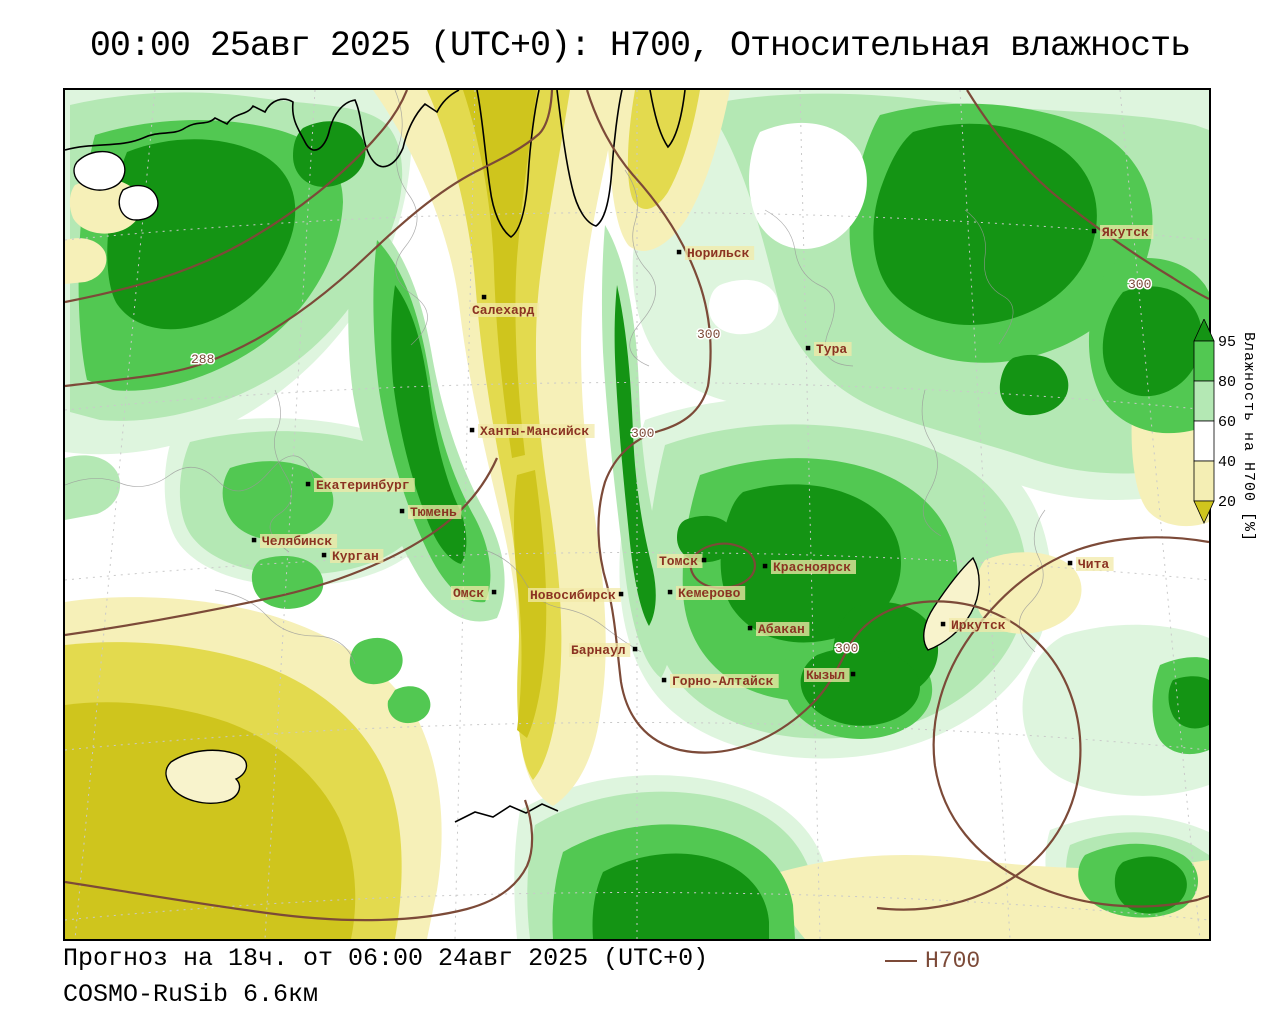 This screenshot has height=1024, width=1280. Describe the element at coordinates (1227, 342) in the screenshot. I see `colorbar-tick: 95` at that location.